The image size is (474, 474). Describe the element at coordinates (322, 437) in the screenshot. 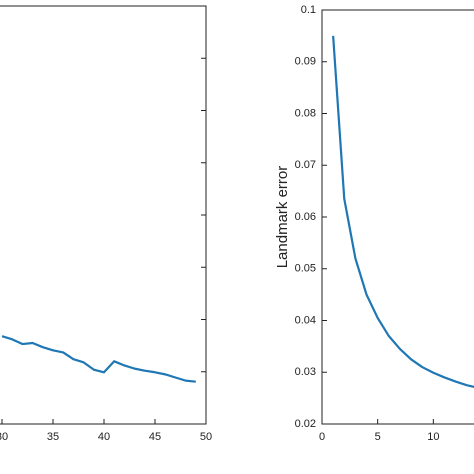

I see `x-tick-label: 0` at that location.